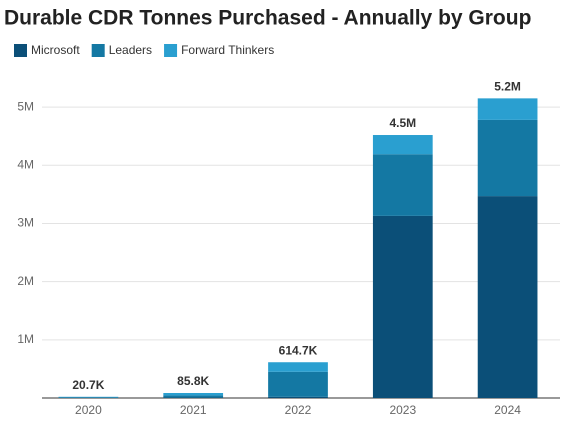 This screenshot has height=426, width=565. Describe the element at coordinates (507, 410) in the screenshot. I see `x-tick-label: 2024` at that location.